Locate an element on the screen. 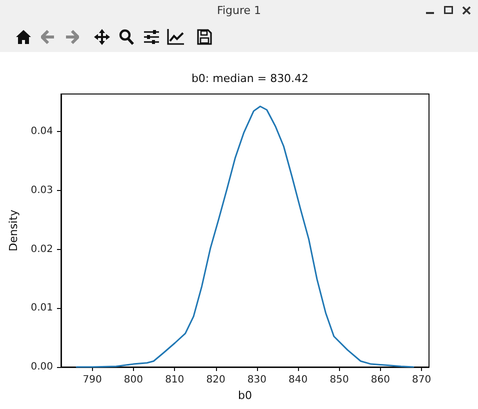  y-tick-label: 0.01 is located at coordinates (41, 308).